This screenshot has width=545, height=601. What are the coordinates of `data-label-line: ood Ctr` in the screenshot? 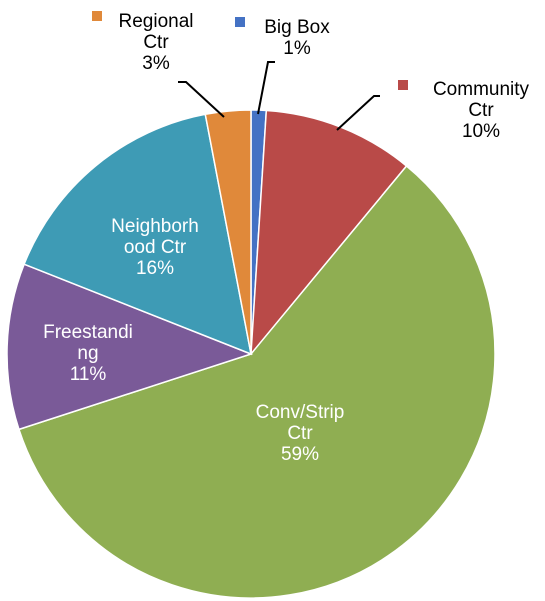 It's located at (155, 247).